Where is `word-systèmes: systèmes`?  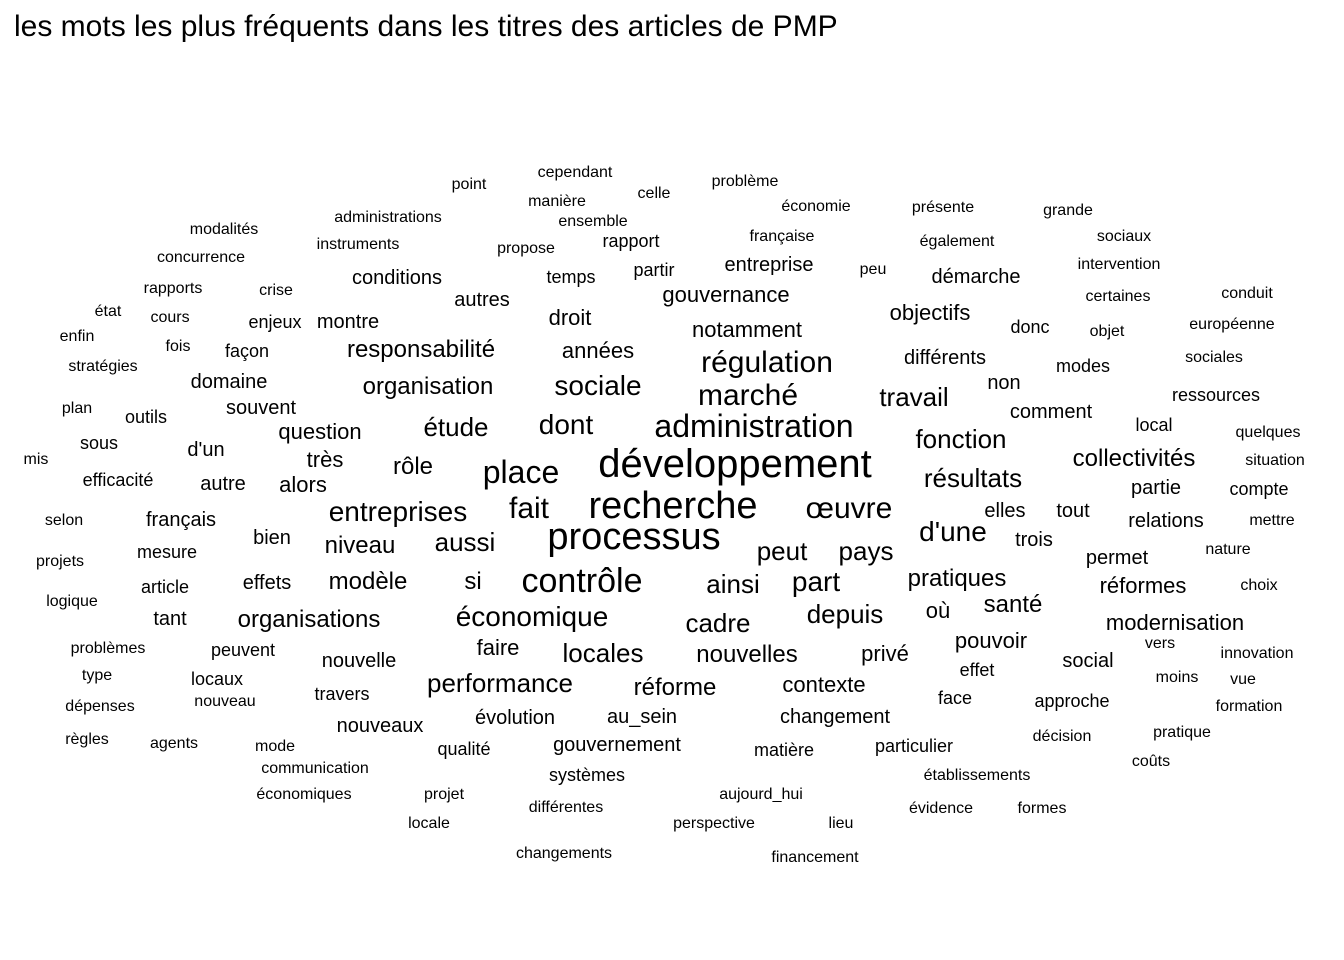 word-systèmes: systèmes is located at coordinates (587, 775).